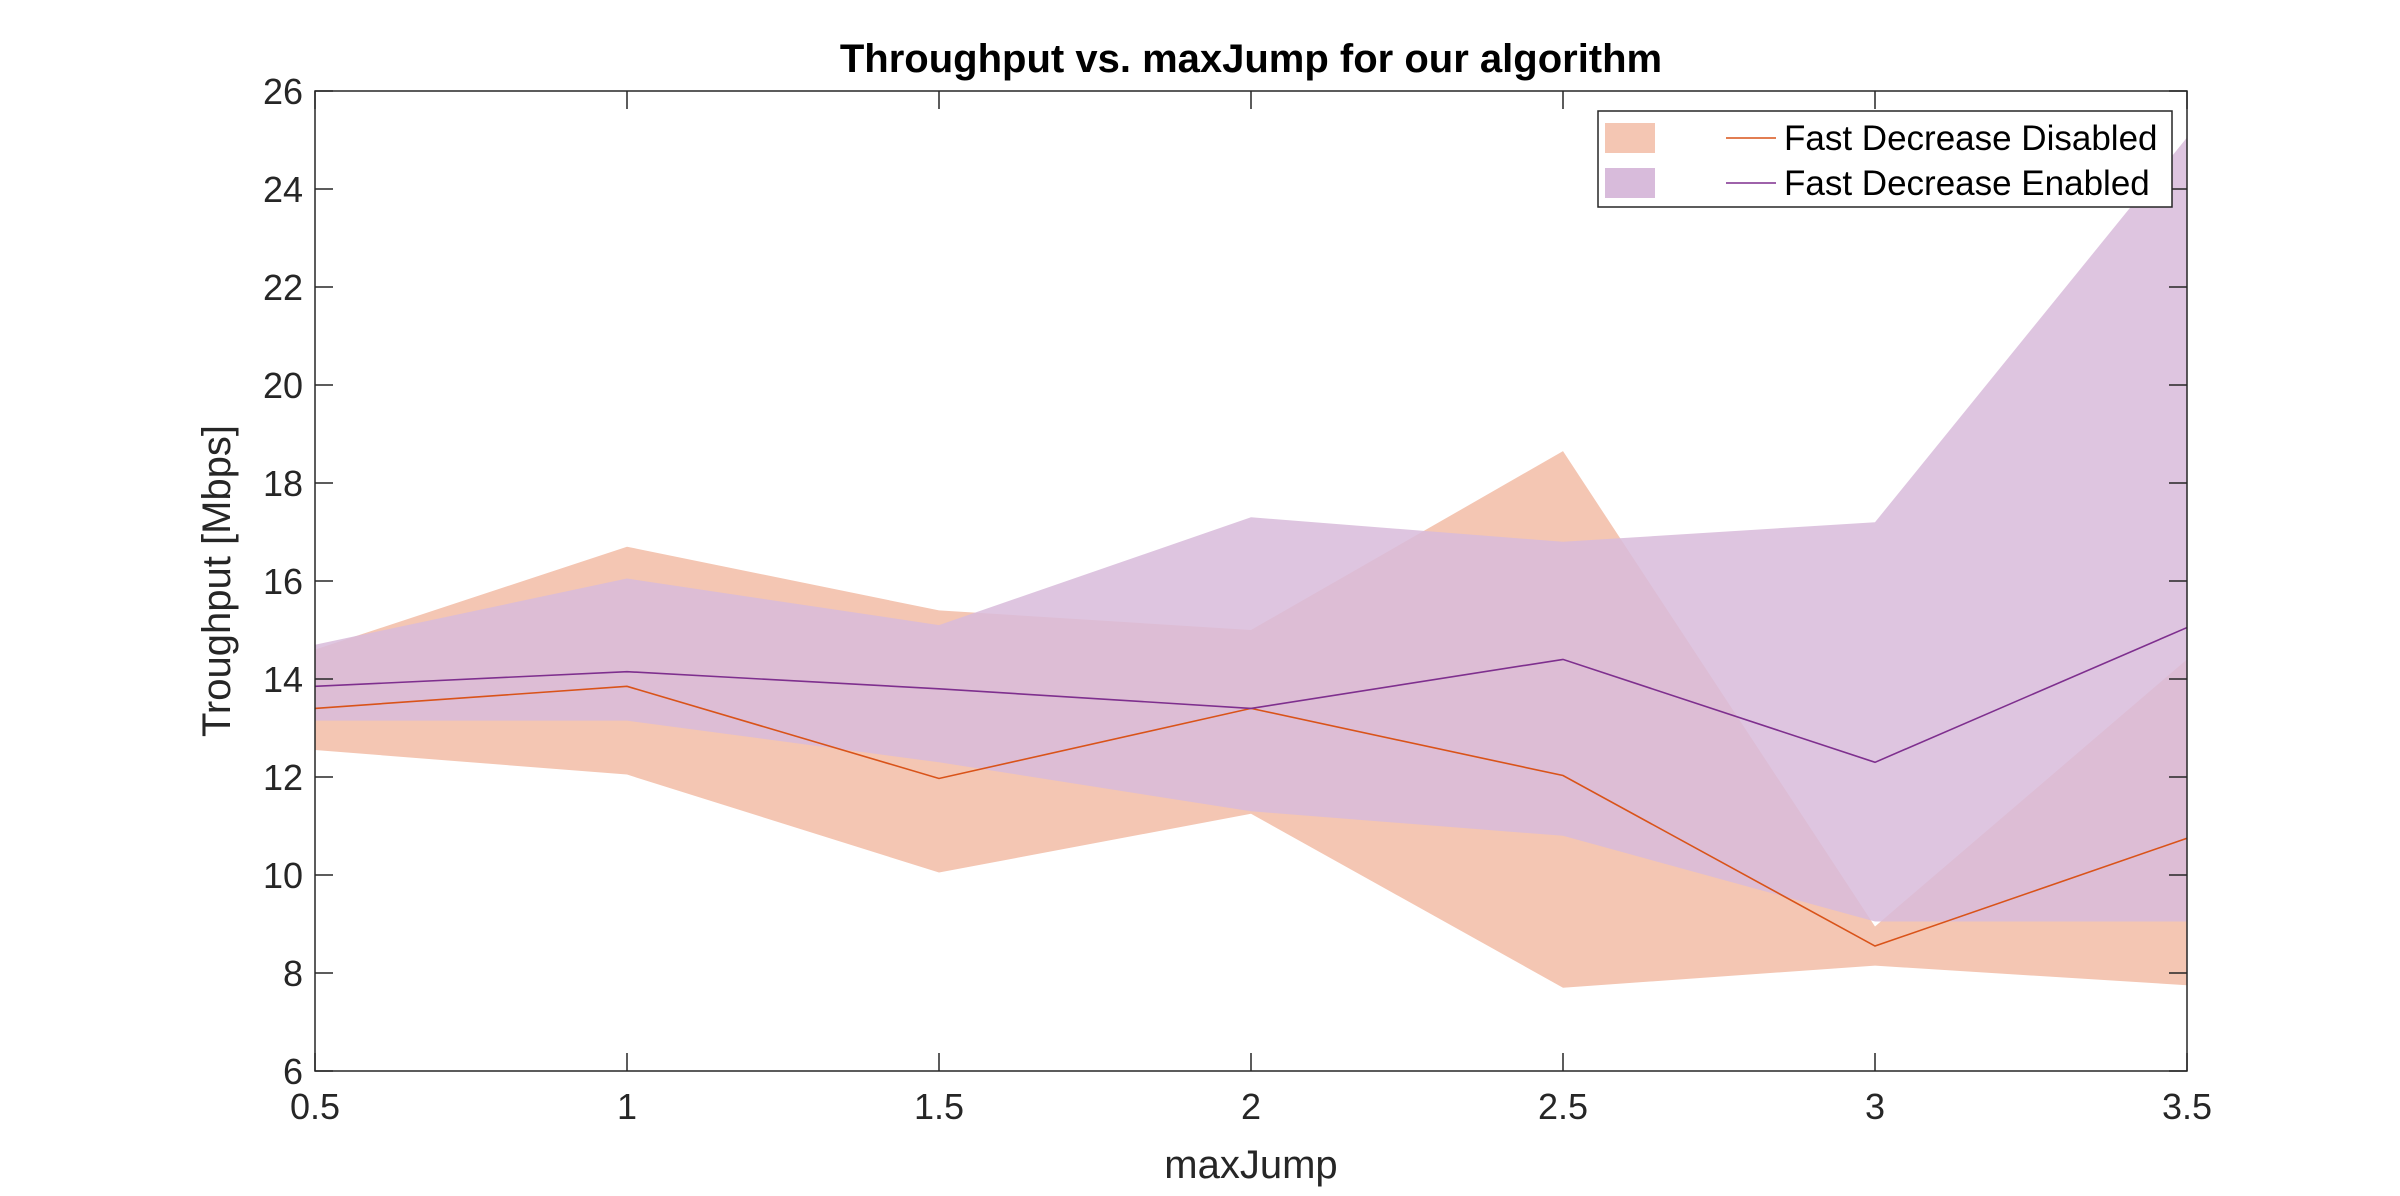 This screenshot has width=2400, height=1196. I want to click on legend-label-1: Fast Decrease Disabled, so click(1971, 138).